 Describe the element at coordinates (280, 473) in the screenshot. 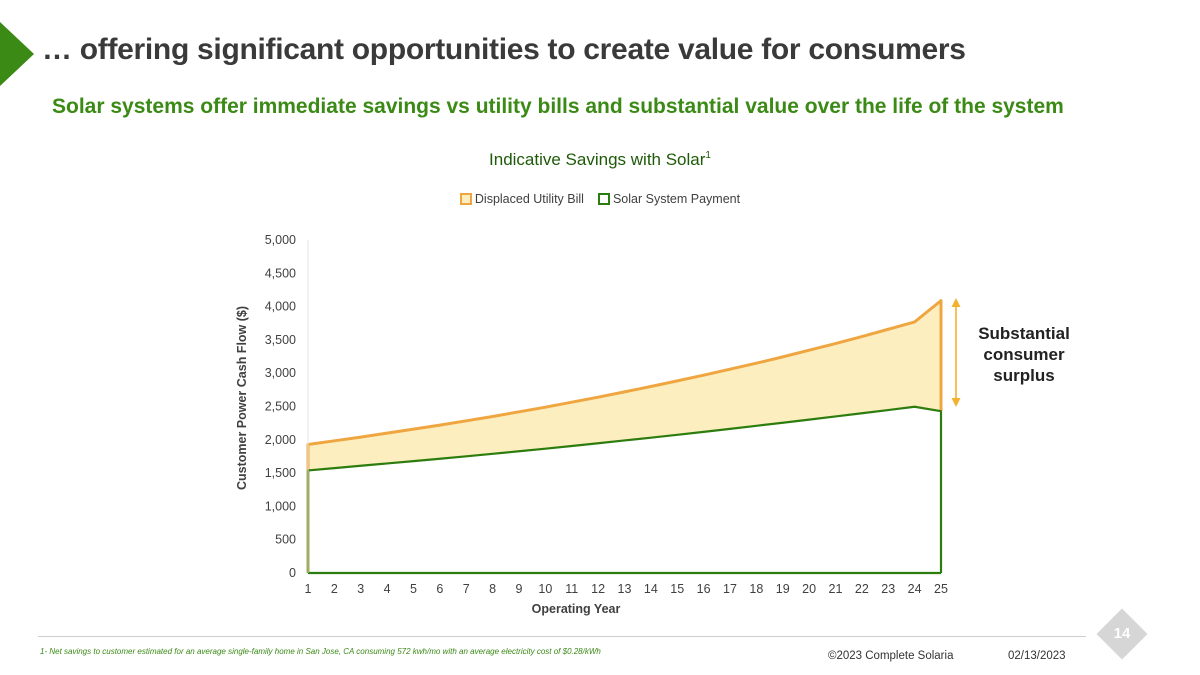

I see `y-tick-label: 1,500` at that location.